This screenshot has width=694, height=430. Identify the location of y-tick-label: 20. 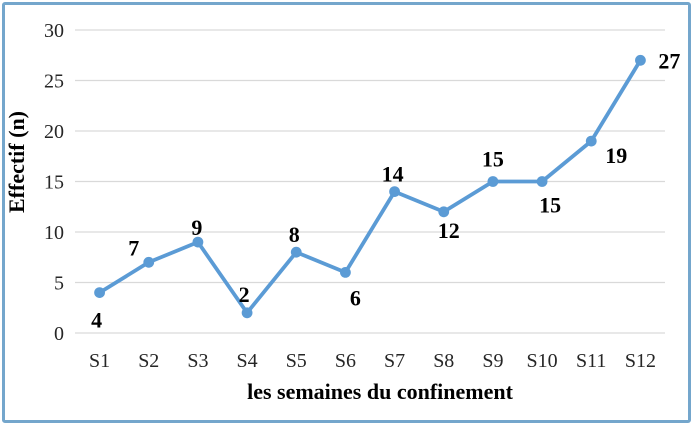
(54, 132).